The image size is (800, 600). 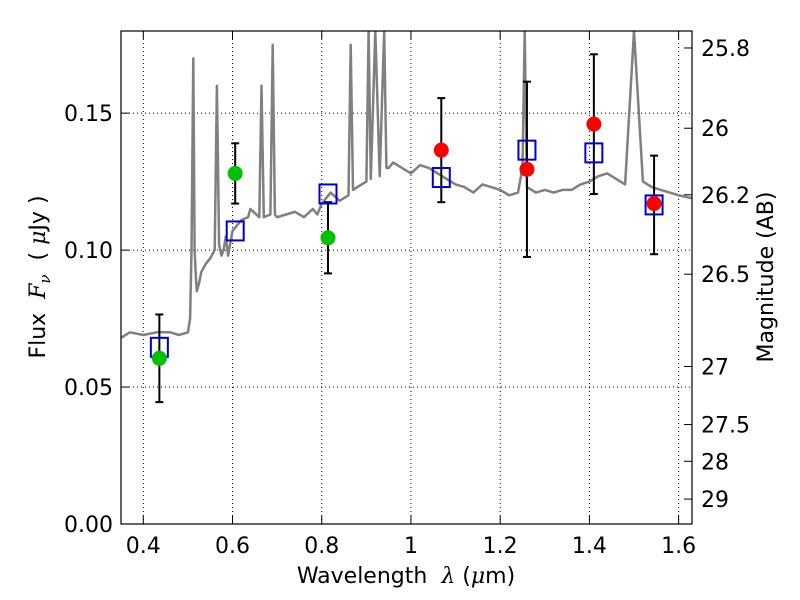 I want to click on y-tick-label: 0.10, so click(x=88, y=251).